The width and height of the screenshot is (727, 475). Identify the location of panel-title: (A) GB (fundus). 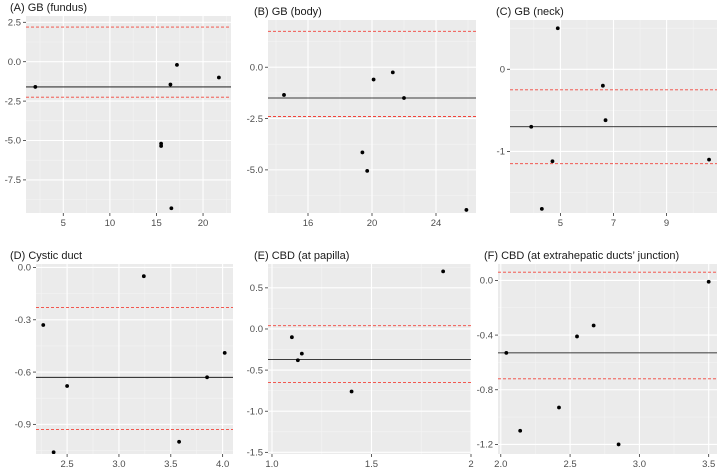
(48, 8).